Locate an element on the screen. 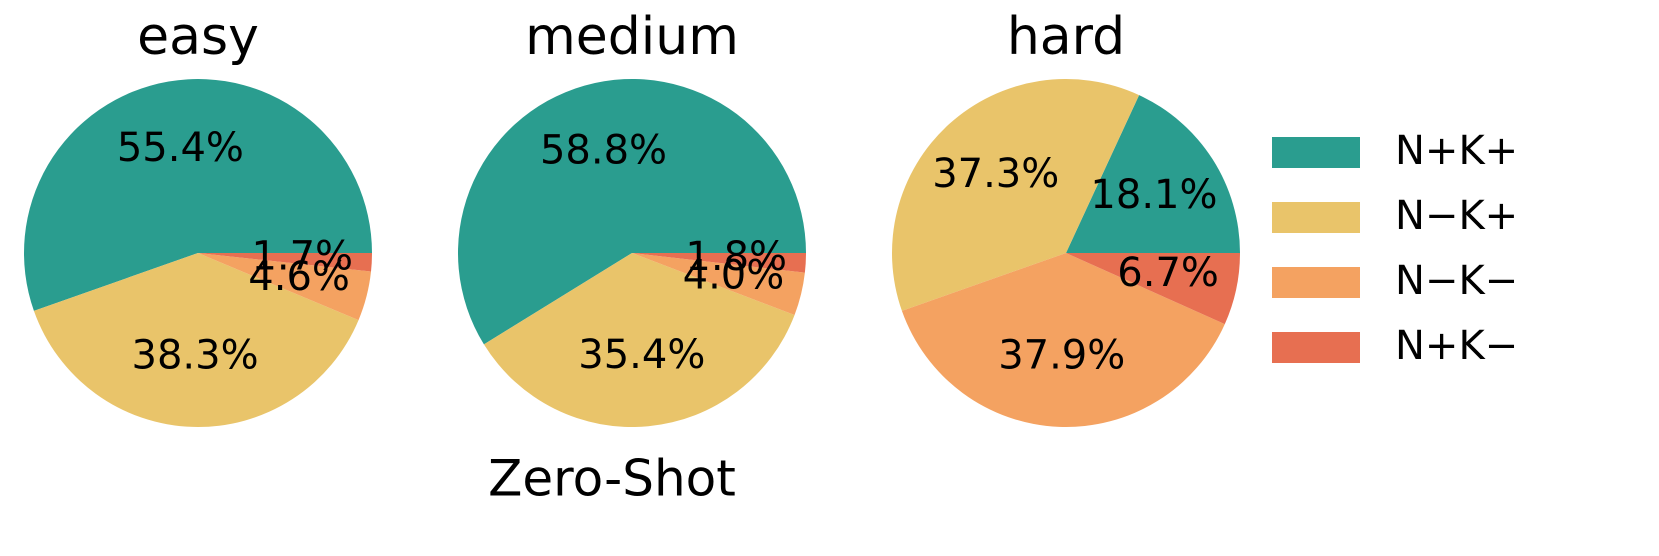  slice-label: 6.7% is located at coordinates (1168, 273).